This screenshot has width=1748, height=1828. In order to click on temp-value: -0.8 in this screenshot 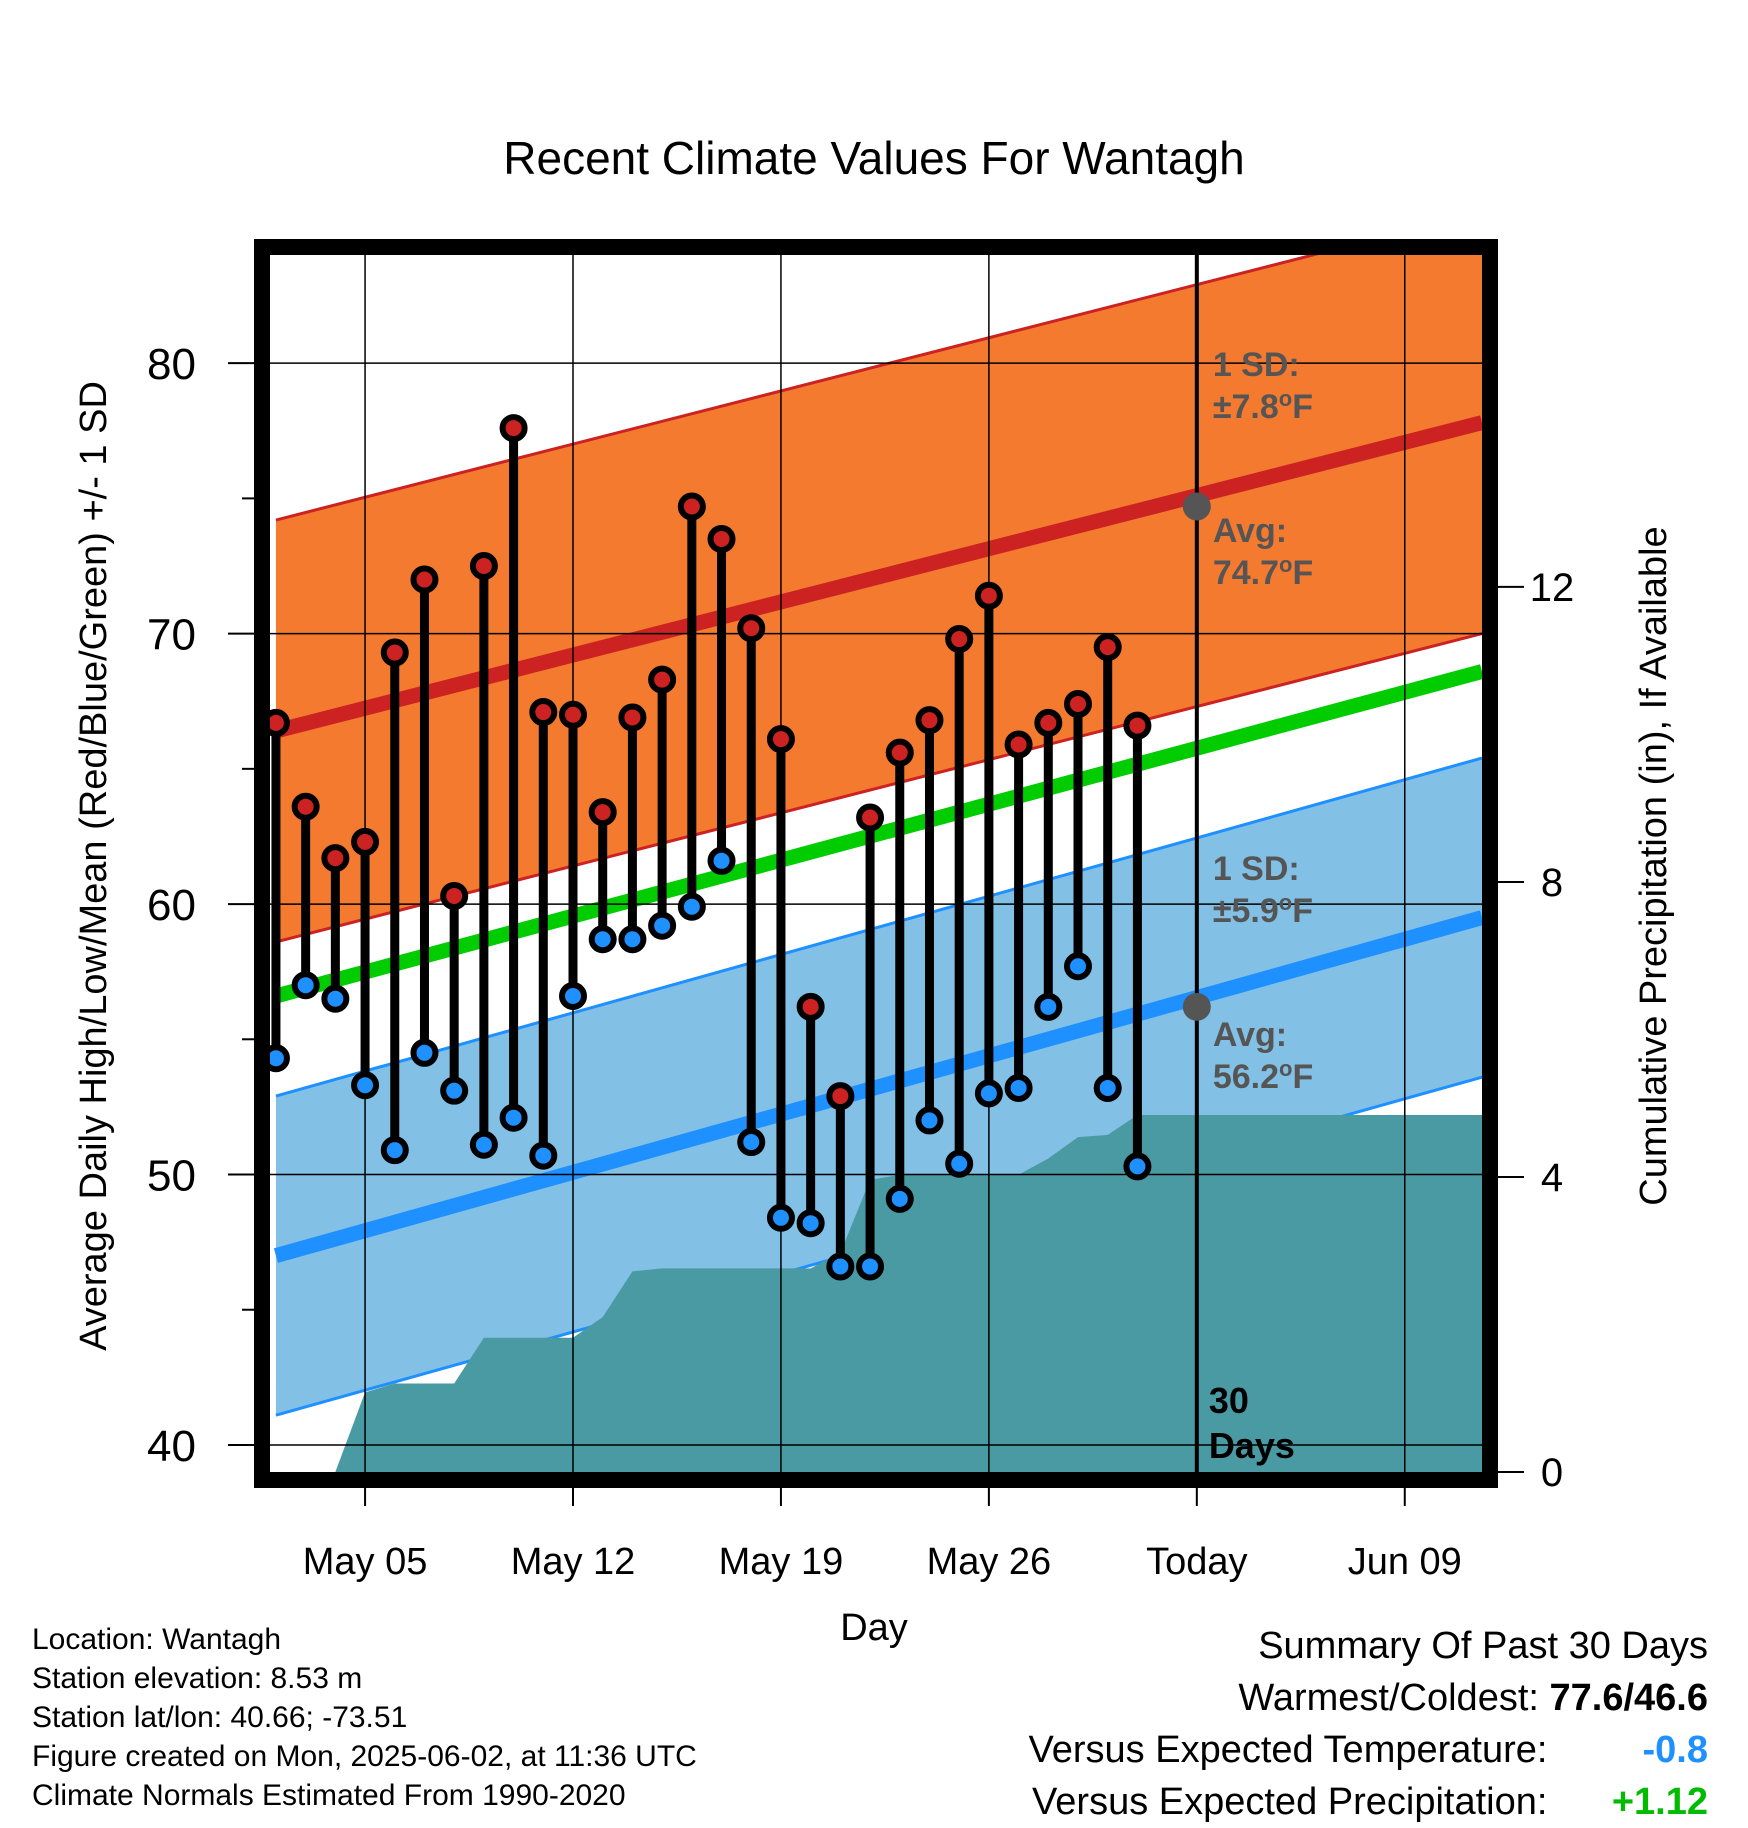, I will do `click(1675, 1750)`.